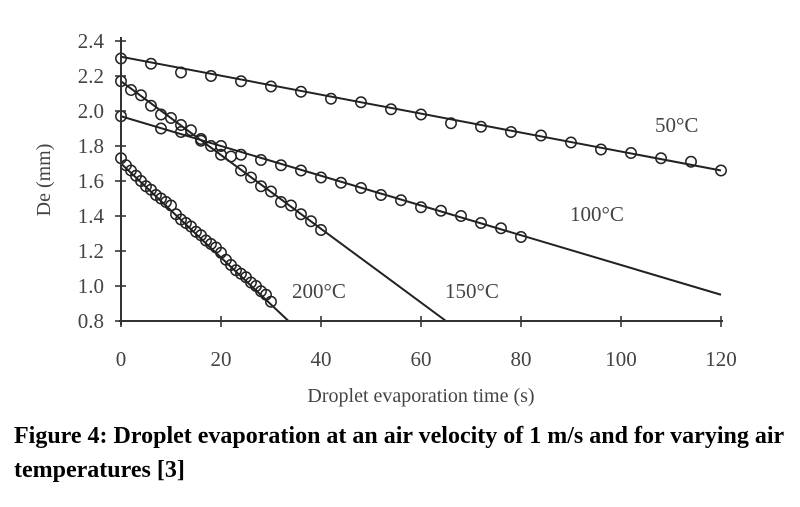  I want to click on x-tick-label: 40, so click(321, 359).